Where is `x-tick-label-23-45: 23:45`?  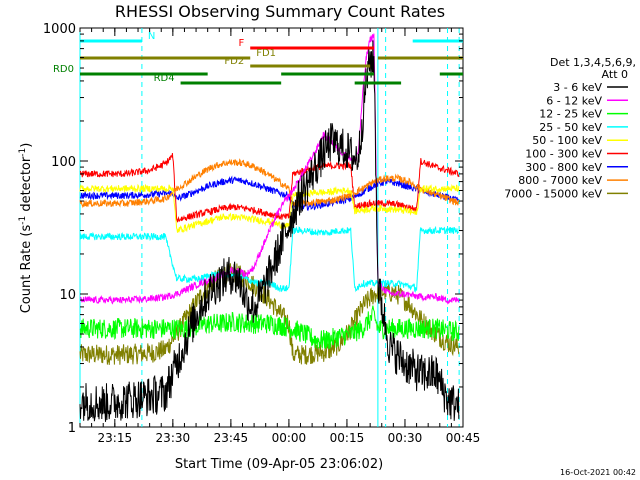
x-tick-label-23-45: 23:45 is located at coordinates (231, 438).